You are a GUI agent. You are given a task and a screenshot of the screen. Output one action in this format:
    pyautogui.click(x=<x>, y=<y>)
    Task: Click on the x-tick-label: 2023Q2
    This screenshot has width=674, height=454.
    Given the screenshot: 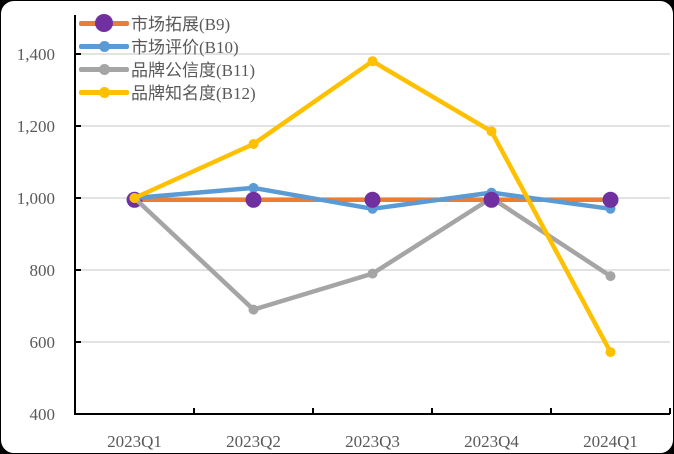 What is the action you would take?
    pyautogui.click(x=253, y=441)
    